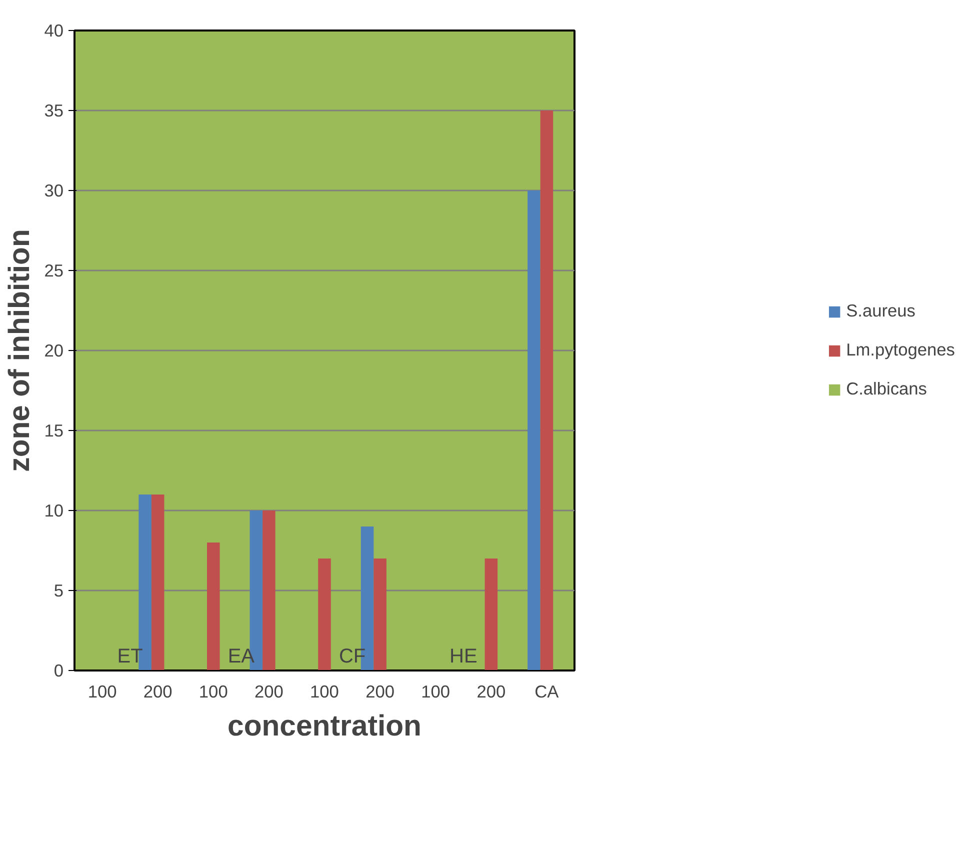 Image resolution: width=966 pixels, height=856 pixels. What do you see at coordinates (54, 270) in the screenshot?
I see `y-tick-label: 25` at bounding box center [54, 270].